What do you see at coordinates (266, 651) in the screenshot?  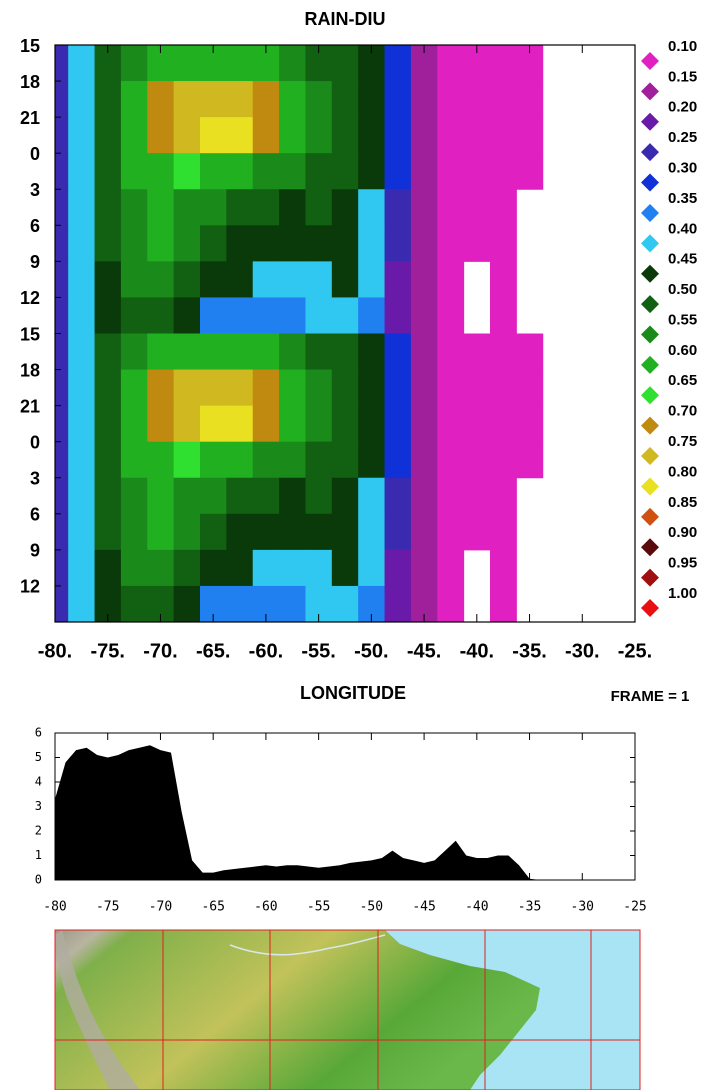 I see `x-tick-label: -60.` at bounding box center [266, 651].